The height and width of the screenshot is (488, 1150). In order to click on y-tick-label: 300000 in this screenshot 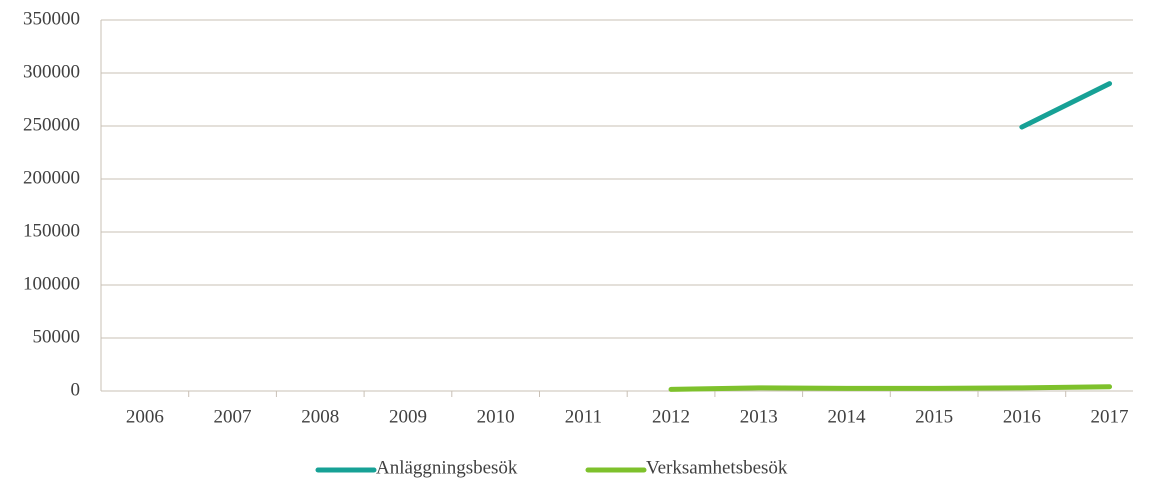, I will do `click(51, 71)`.